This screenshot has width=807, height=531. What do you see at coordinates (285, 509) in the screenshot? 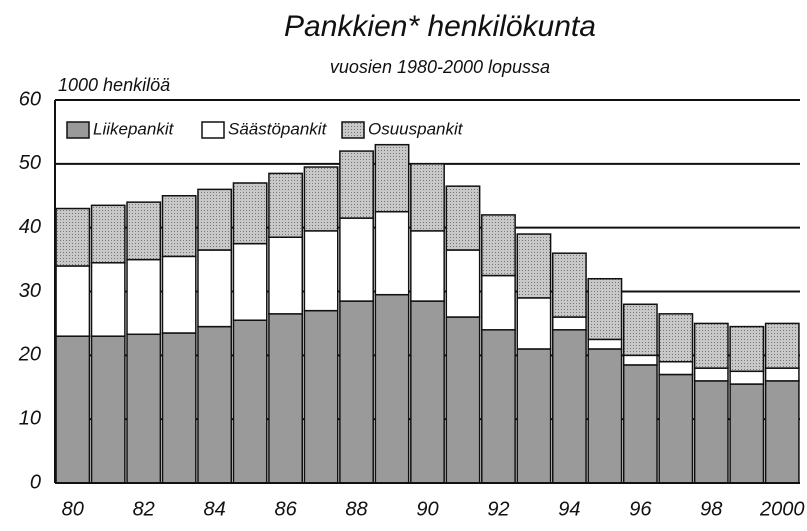
I see `x-tick-label: 86` at bounding box center [285, 509].